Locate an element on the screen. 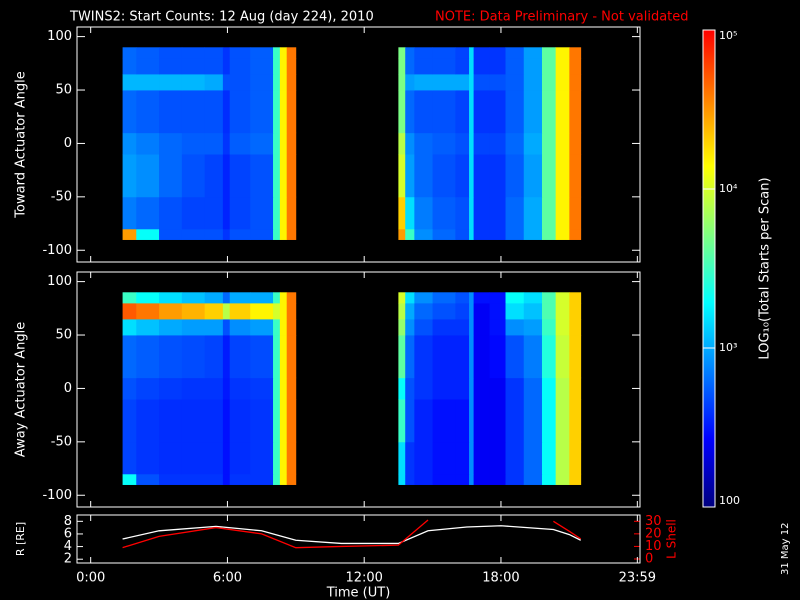  colorbar-tick-label: 10⁵ is located at coordinates (728, 35).